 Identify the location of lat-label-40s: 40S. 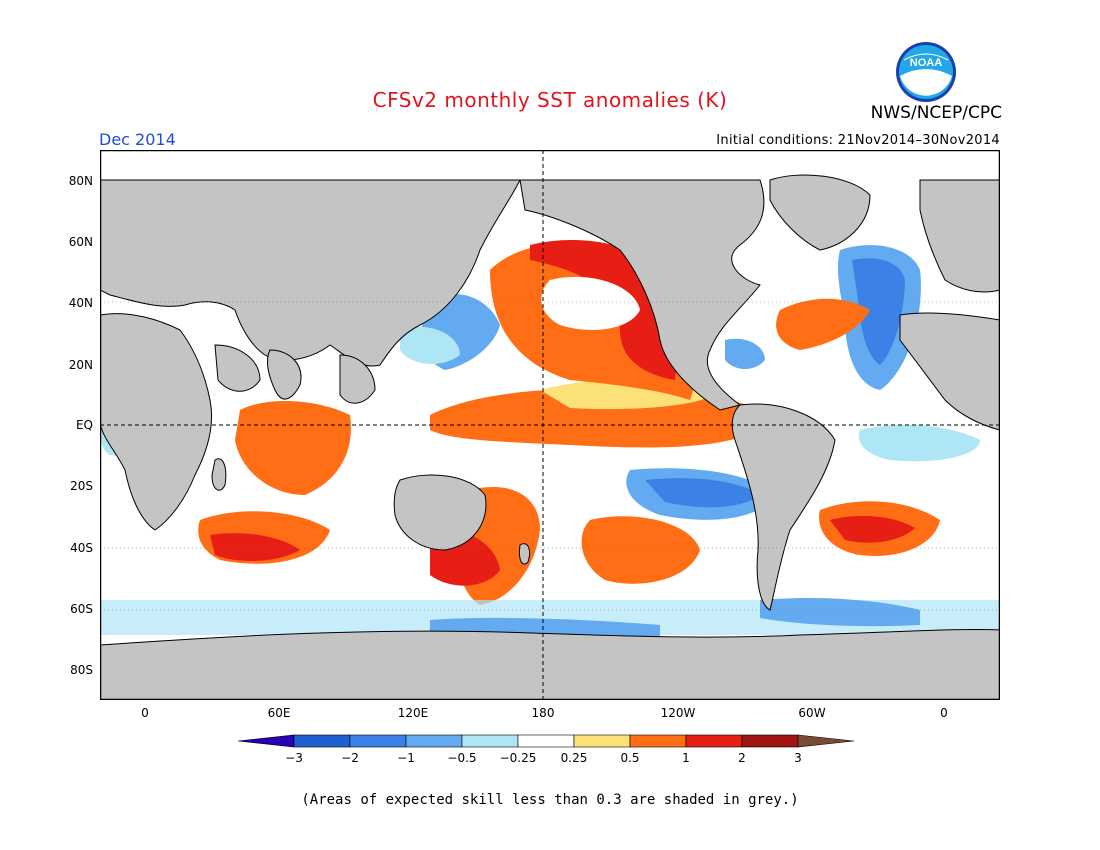
(81, 548).